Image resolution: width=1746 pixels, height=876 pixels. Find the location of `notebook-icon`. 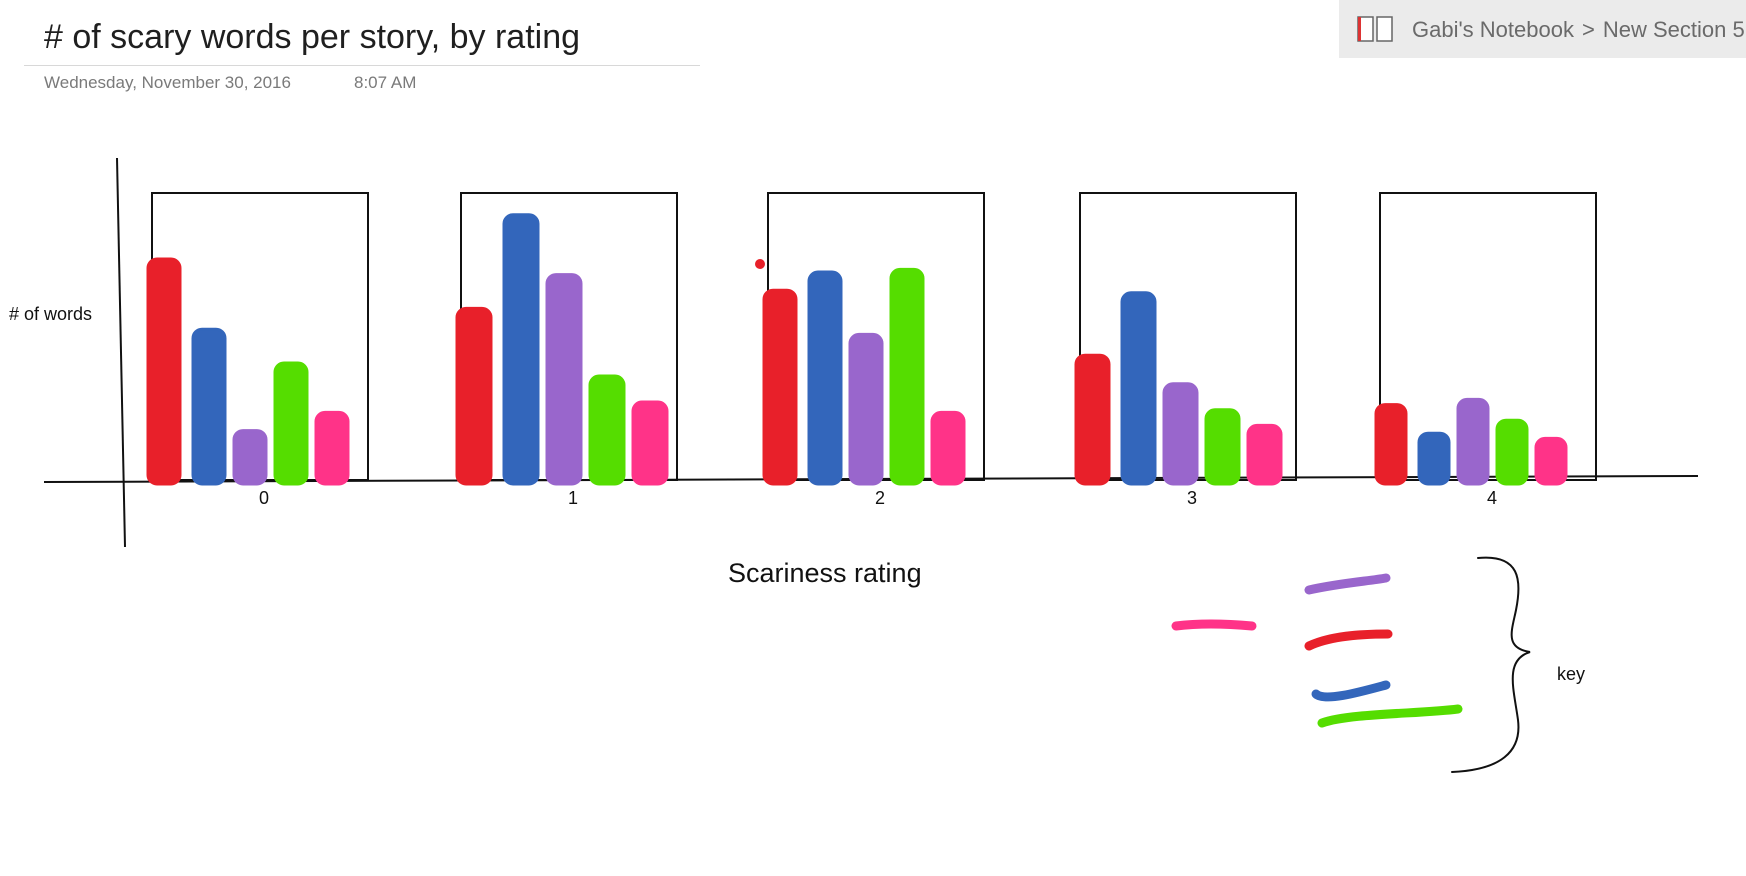

notebook-icon is located at coordinates (1375, 29).